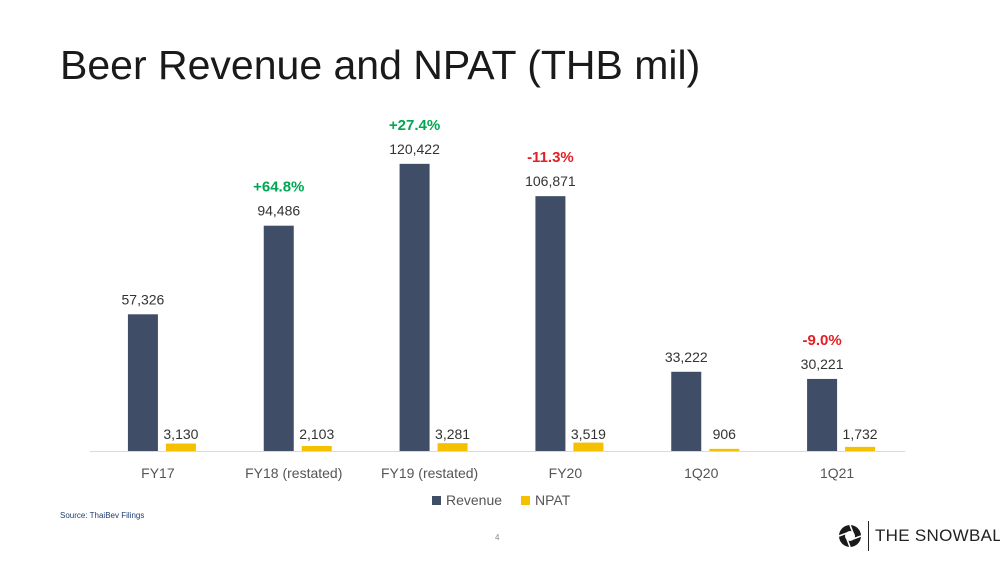 This screenshot has width=1000, height=563. What do you see at coordinates (102, 515) in the screenshot?
I see `source-note: Source: ThaiBev Filings` at bounding box center [102, 515].